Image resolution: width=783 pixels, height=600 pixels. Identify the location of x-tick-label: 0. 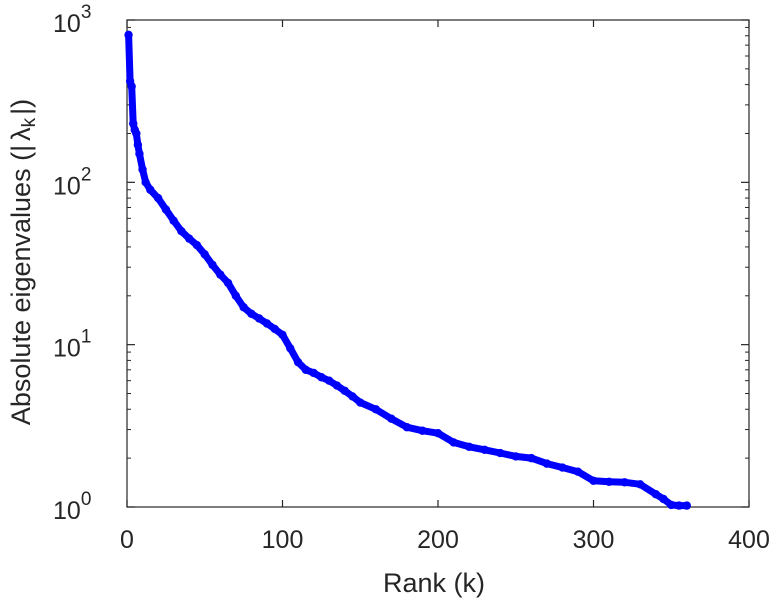
(127, 540).